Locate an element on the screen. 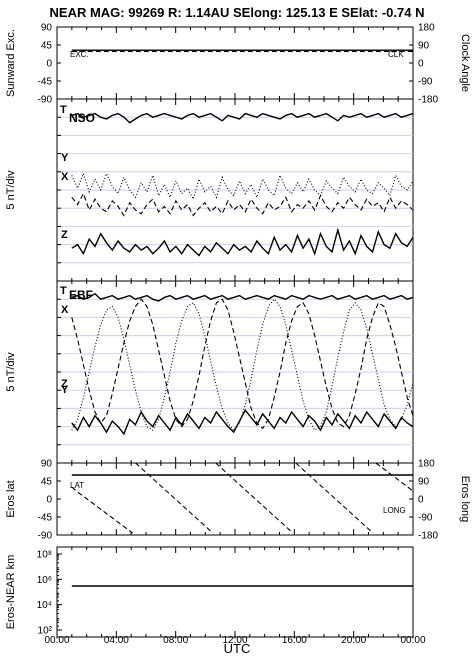 The height and width of the screenshot is (656, 474). ebf-label-t: T is located at coordinates (63, 291).